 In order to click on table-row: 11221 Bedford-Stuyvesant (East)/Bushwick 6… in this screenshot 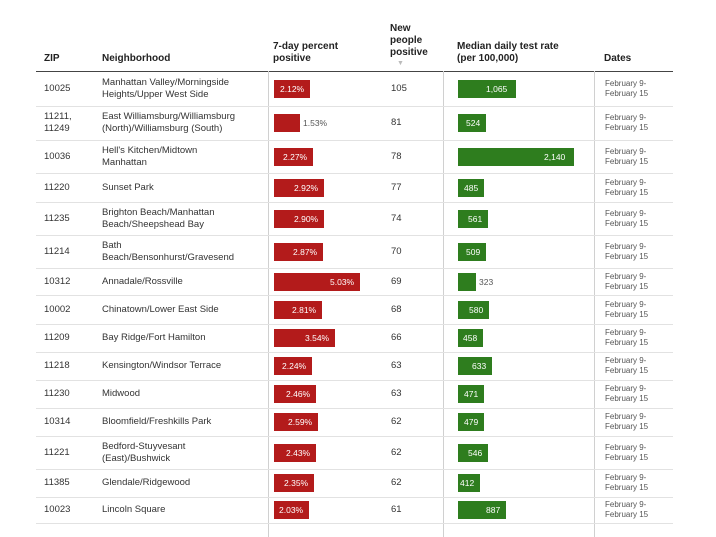, I will do `click(354, 453)`.